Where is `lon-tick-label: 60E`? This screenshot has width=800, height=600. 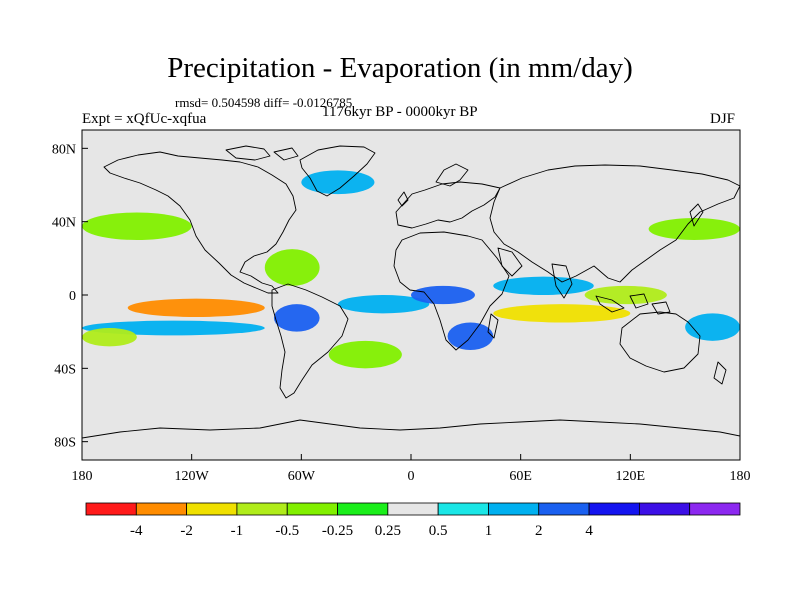 lon-tick-label: 60E is located at coordinates (520, 476).